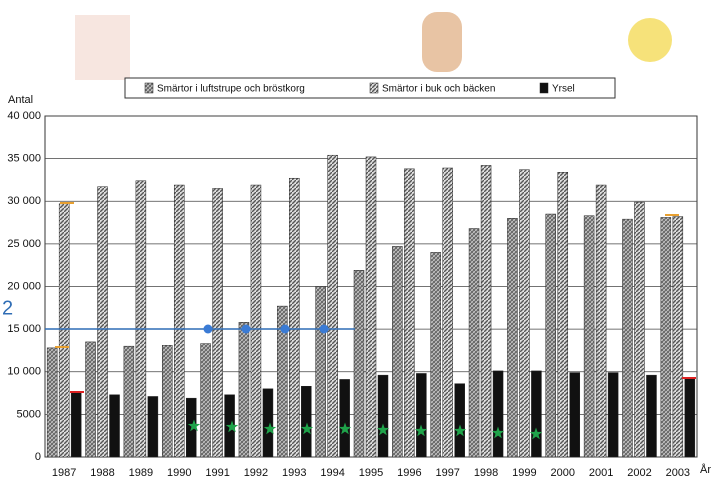 The height and width of the screenshot is (480, 718). What do you see at coordinates (141, 473) in the screenshot?
I see `x-tick-label: 1989` at bounding box center [141, 473].